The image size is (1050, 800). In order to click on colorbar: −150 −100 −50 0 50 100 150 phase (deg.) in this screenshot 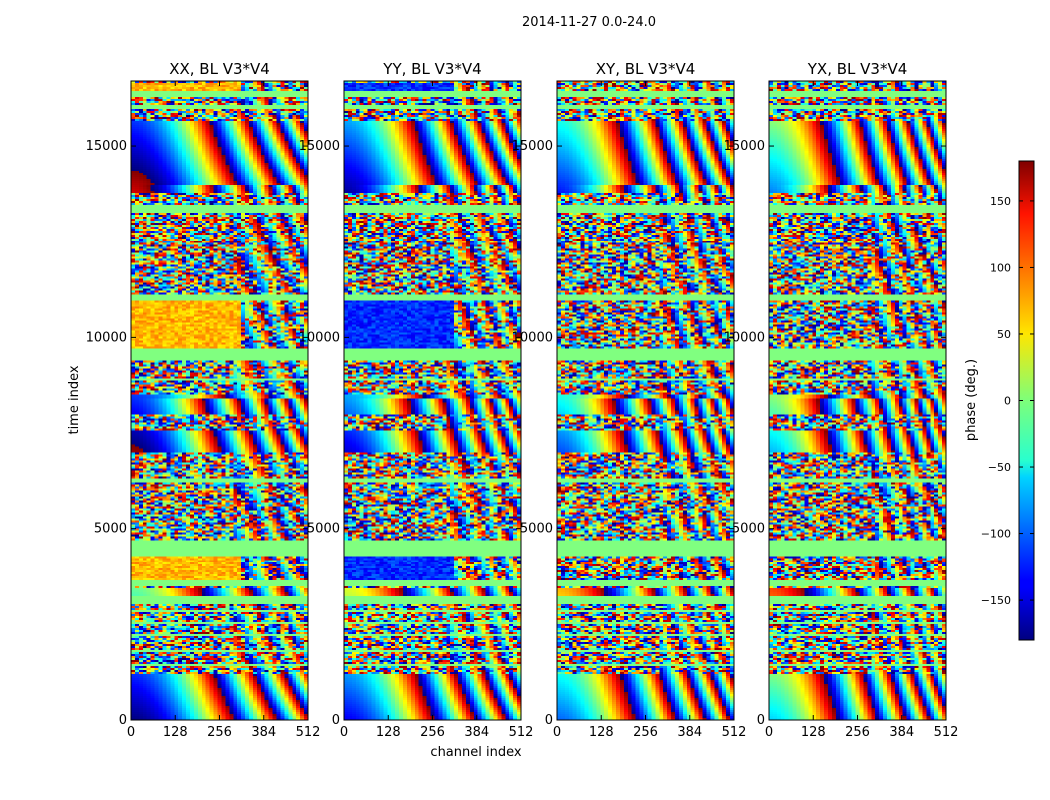, I will do `click(999, 400)`.